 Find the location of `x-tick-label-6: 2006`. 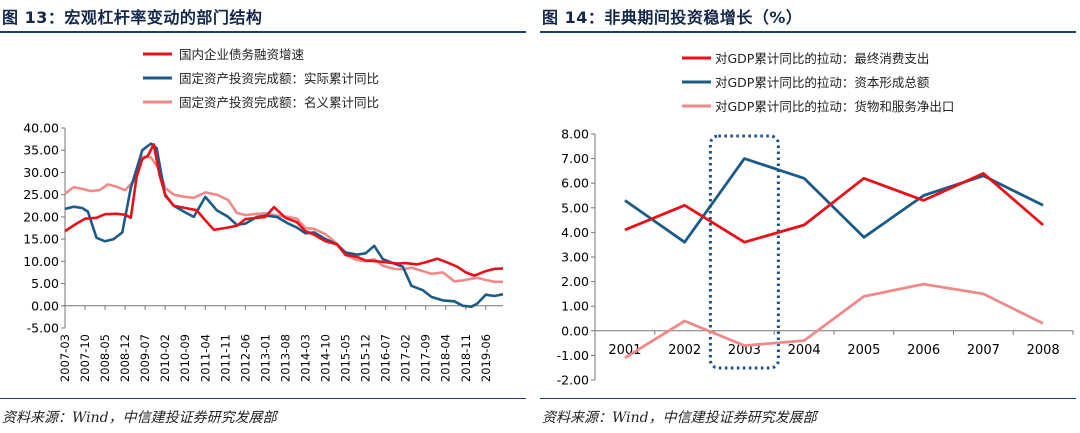

x-tick-label-6: 2006 is located at coordinates (923, 350).